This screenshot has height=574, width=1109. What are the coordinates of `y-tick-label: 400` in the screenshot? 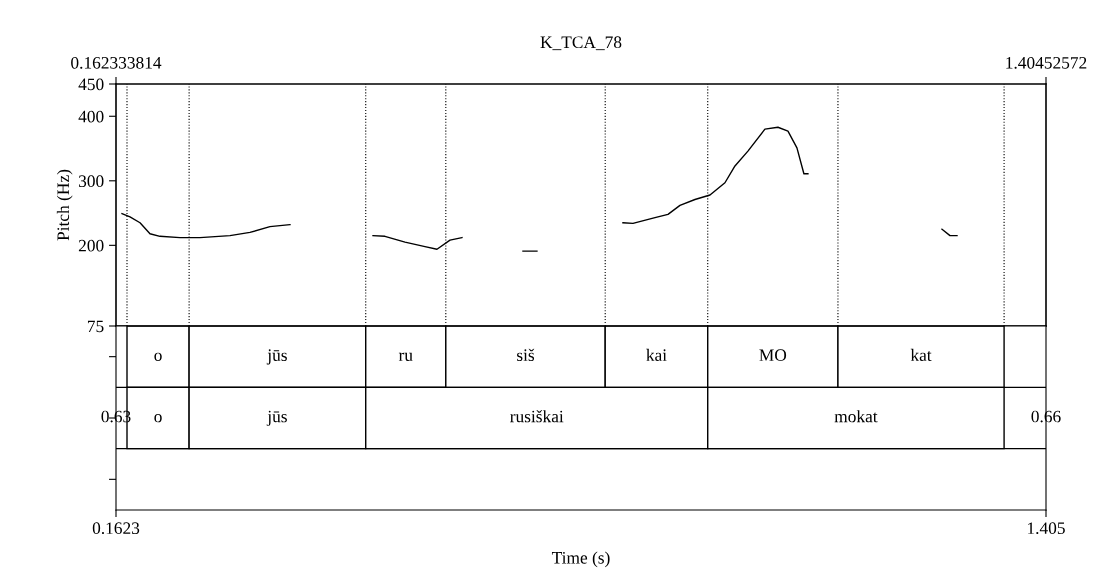 It's located at (91, 116).